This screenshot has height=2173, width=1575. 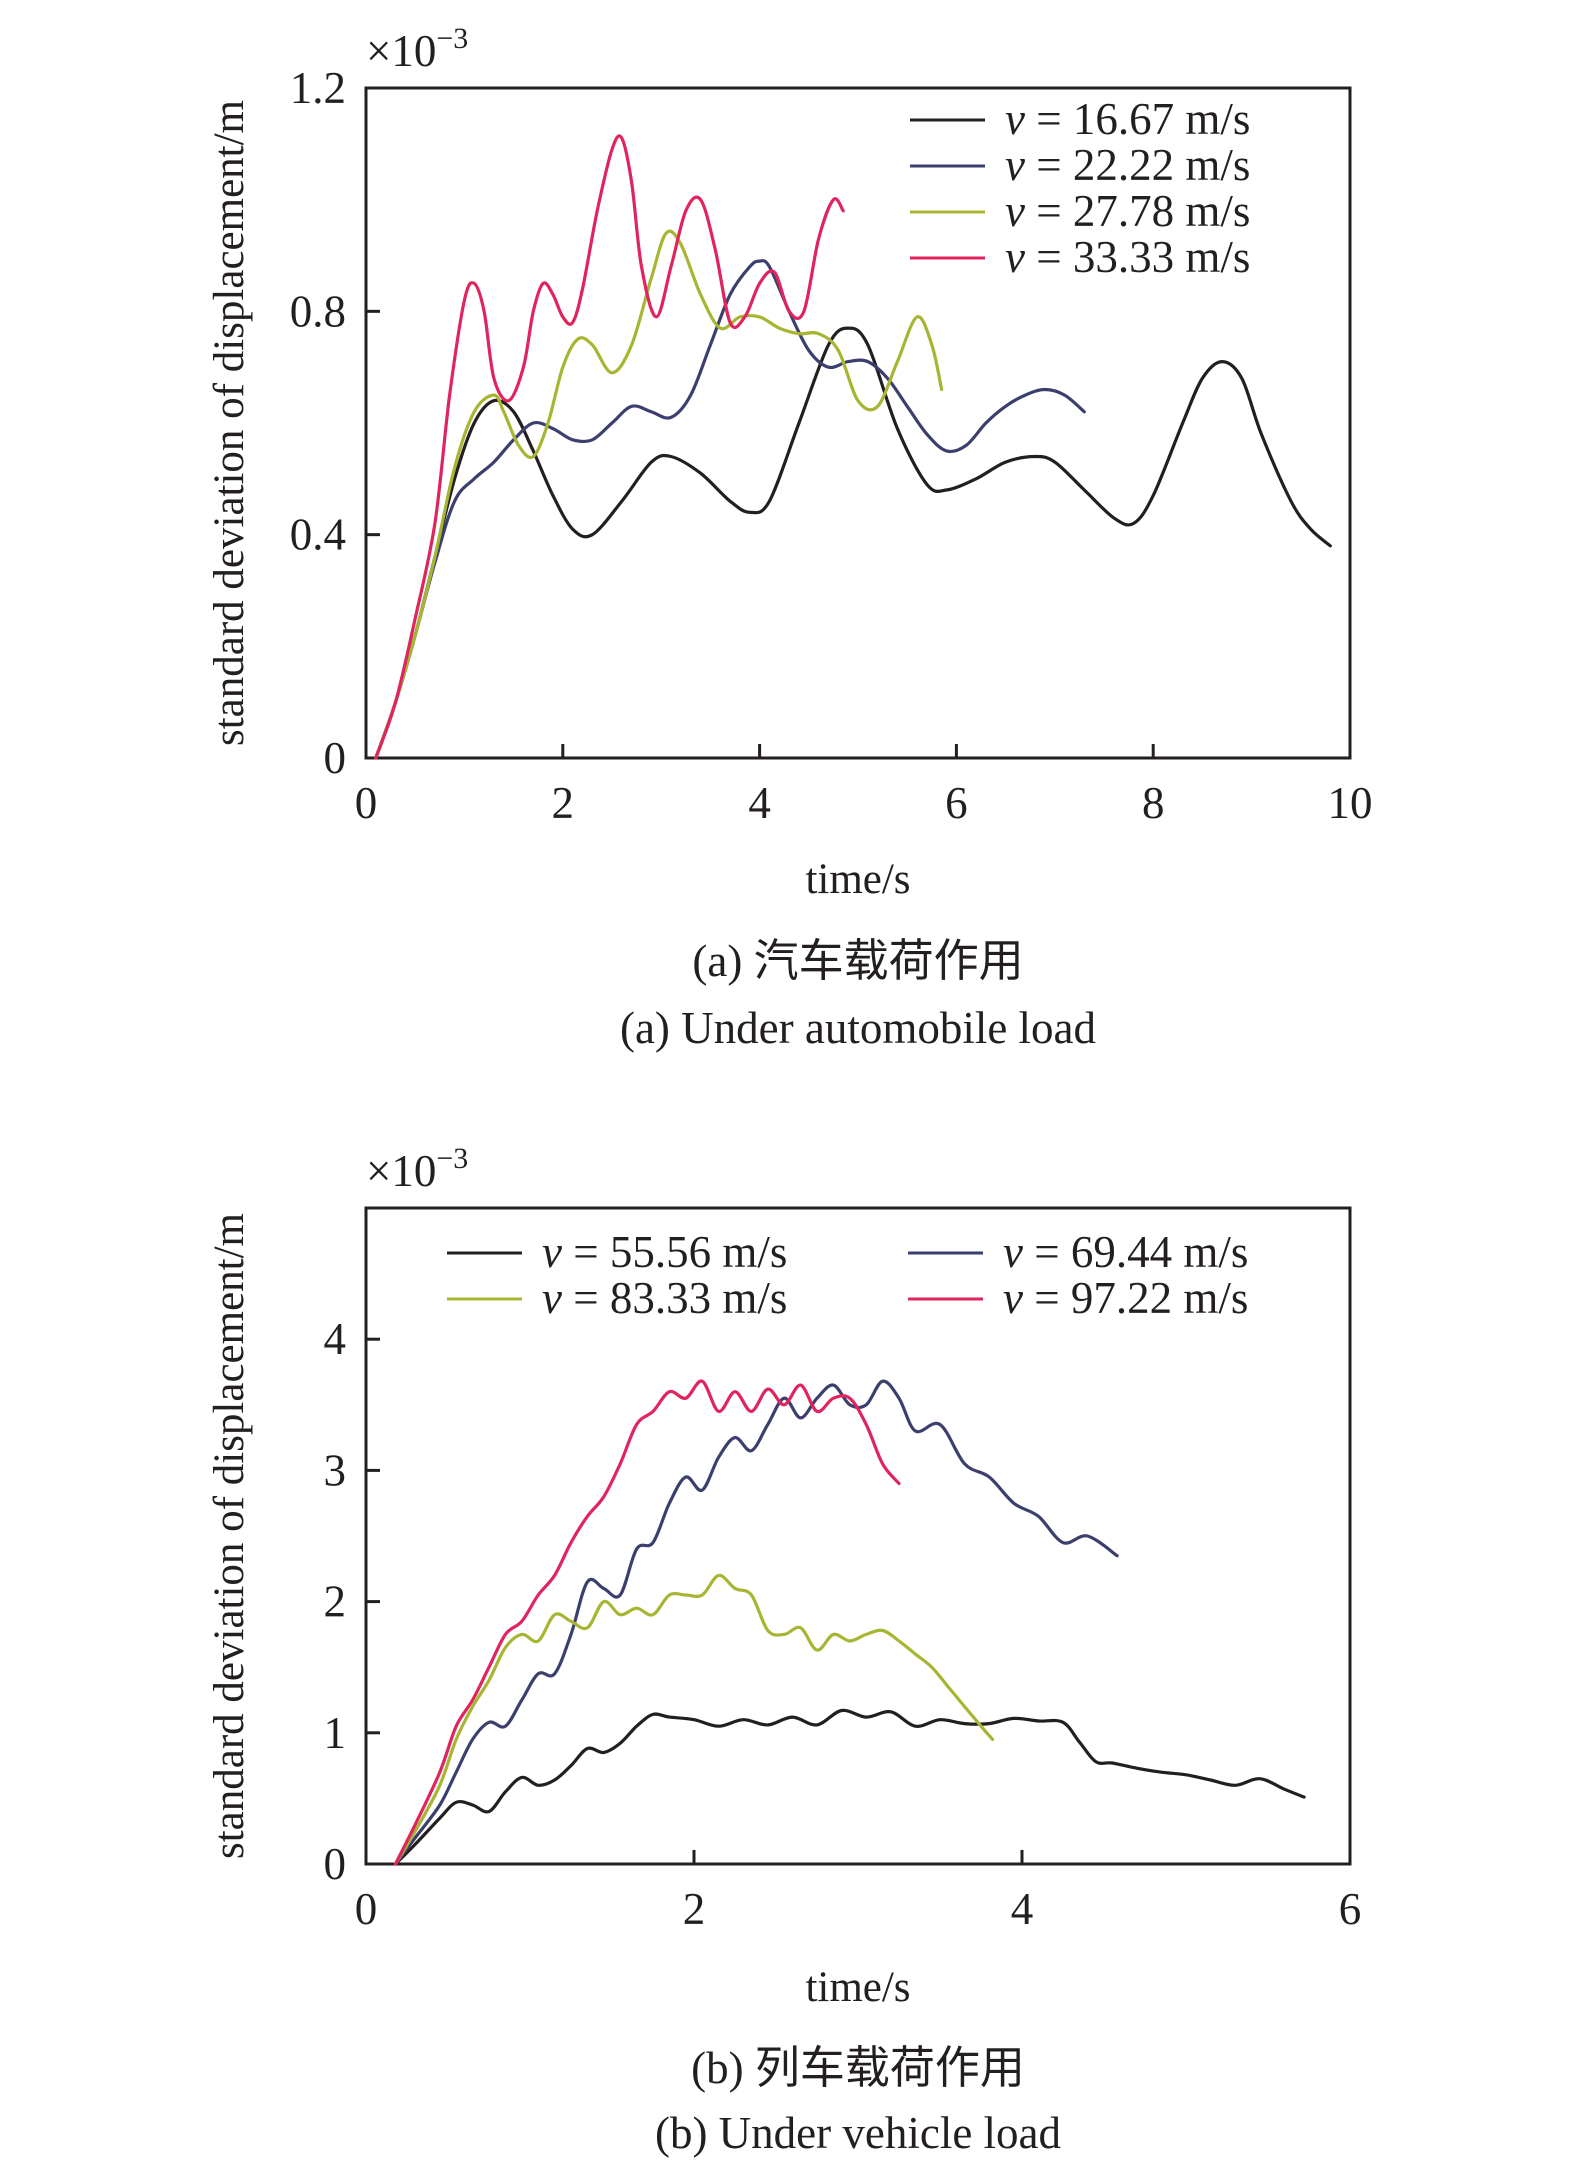 I want to click on y-ticks: 0 1 2 3 4, so click(x=352, y=1601).